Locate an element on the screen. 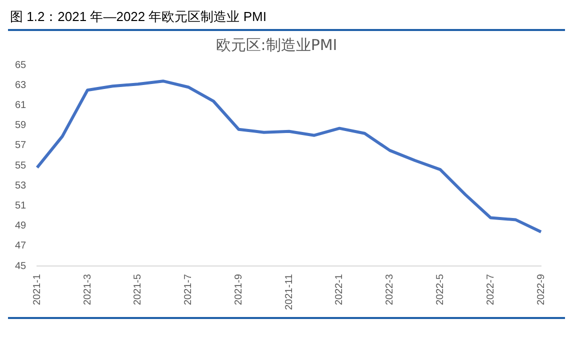 This screenshot has height=337, width=573. x-tick-label: 2022-5 is located at coordinates (440, 290).